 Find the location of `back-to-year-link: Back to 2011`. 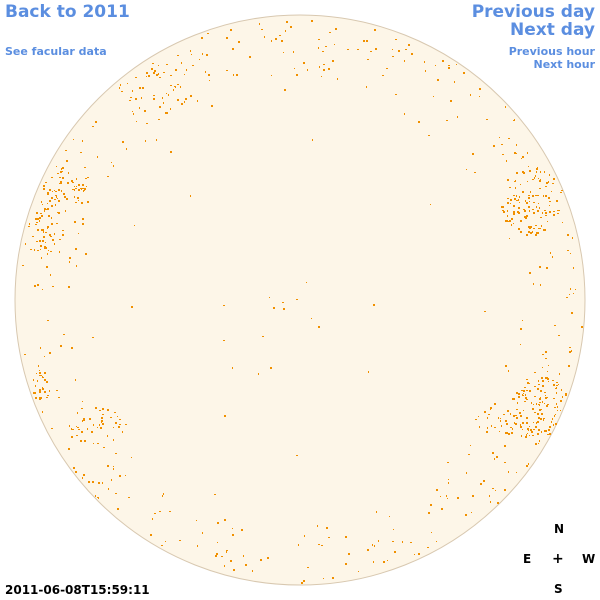

back-to-year-link: Back to 2011 is located at coordinates (67, 12).